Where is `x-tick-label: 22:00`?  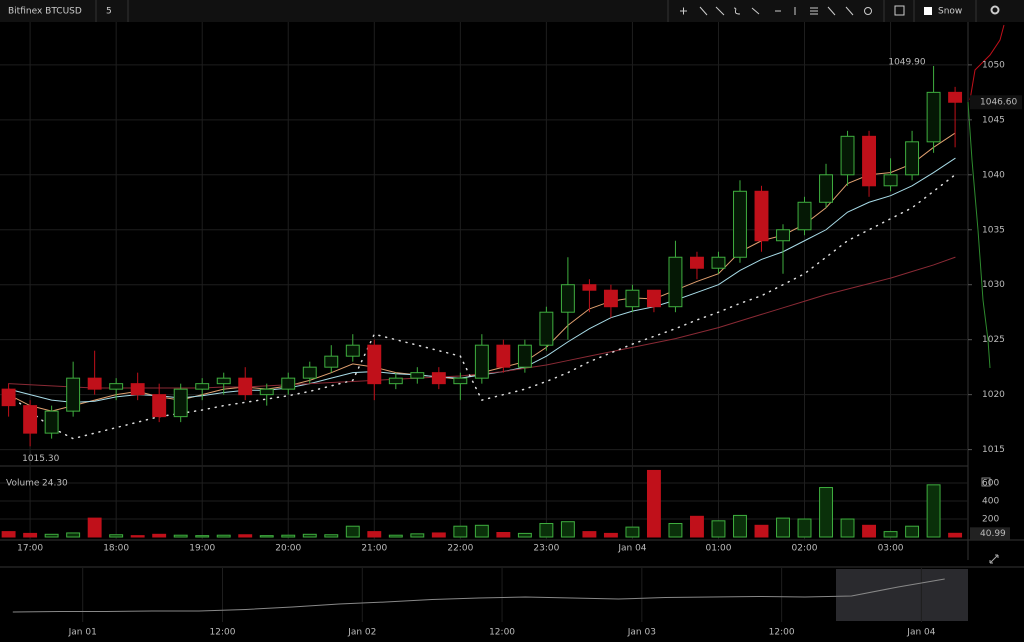 x-tick-label: 22:00 is located at coordinates (460, 549).